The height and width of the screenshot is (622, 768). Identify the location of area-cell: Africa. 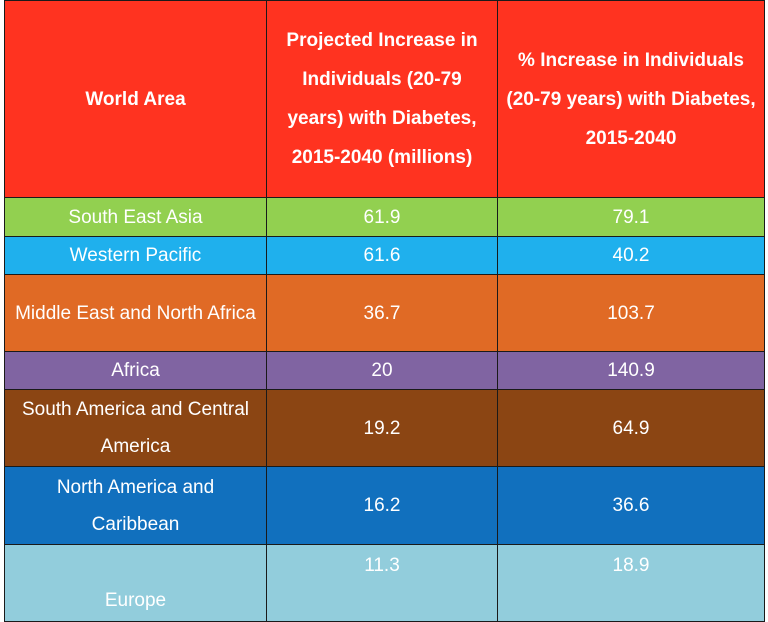
(135, 370).